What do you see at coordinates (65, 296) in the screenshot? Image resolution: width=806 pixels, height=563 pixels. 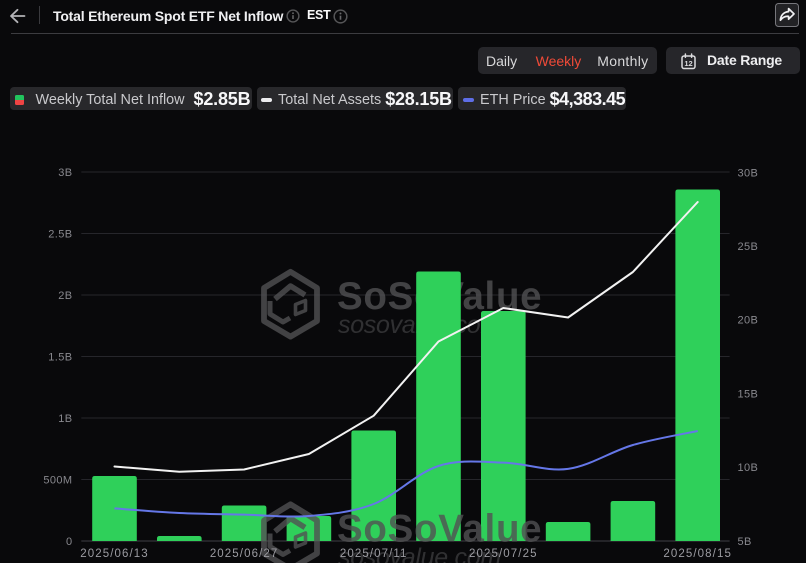 I see `svg-text: 2B` at bounding box center [65, 296].